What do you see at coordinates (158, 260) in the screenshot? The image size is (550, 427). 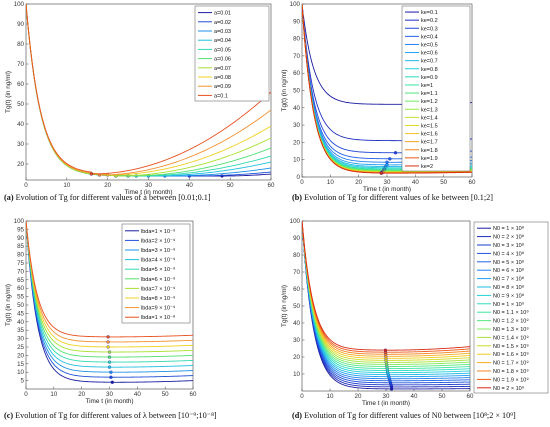 I see `legend-entry: lbda=4 × 10⁻⁹` at bounding box center [158, 260].